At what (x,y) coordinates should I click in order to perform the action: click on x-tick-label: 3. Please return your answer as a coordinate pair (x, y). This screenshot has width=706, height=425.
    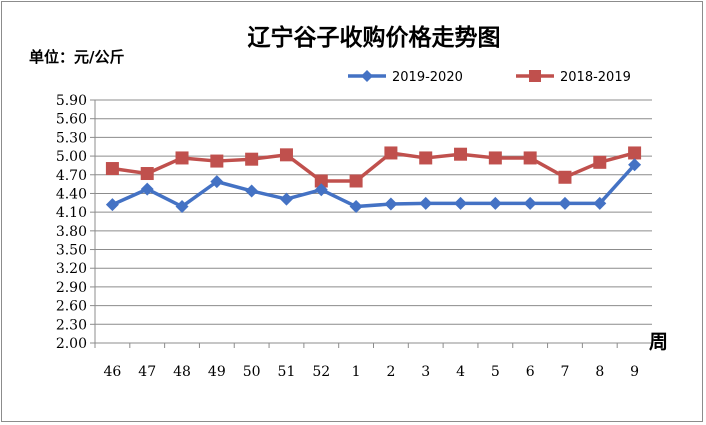
    Looking at the image, I should click on (425, 372).